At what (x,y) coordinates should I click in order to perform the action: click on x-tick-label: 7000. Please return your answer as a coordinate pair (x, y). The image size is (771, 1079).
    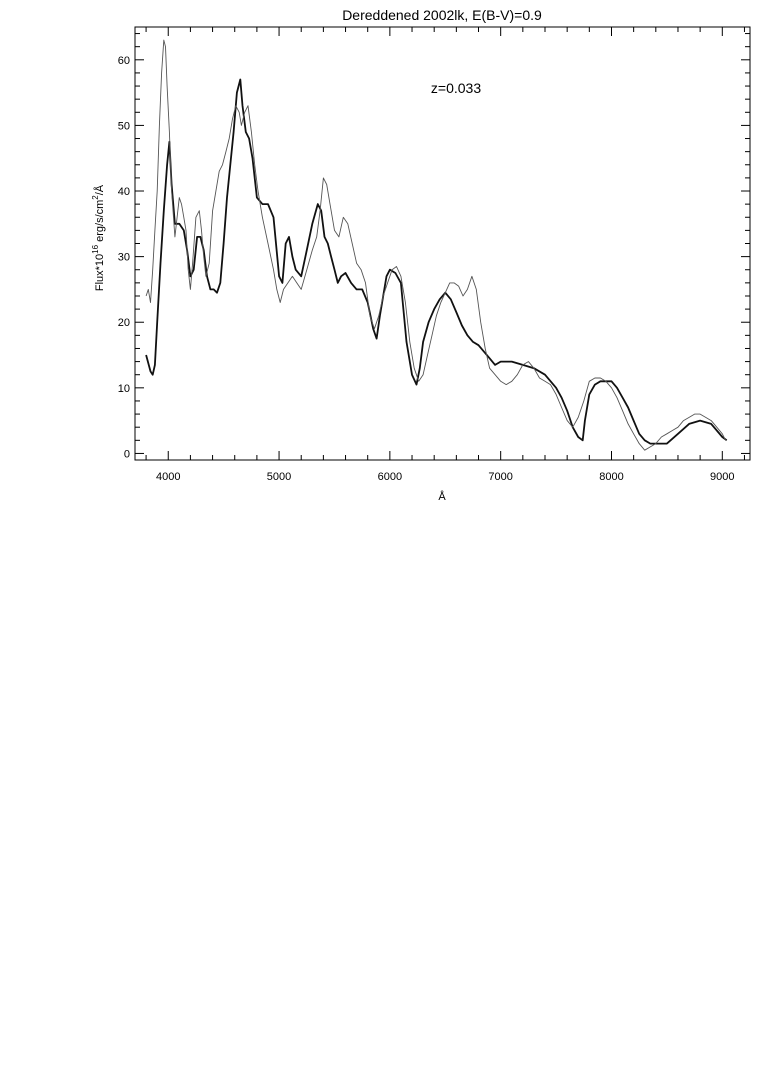
    Looking at the image, I should click on (500, 477).